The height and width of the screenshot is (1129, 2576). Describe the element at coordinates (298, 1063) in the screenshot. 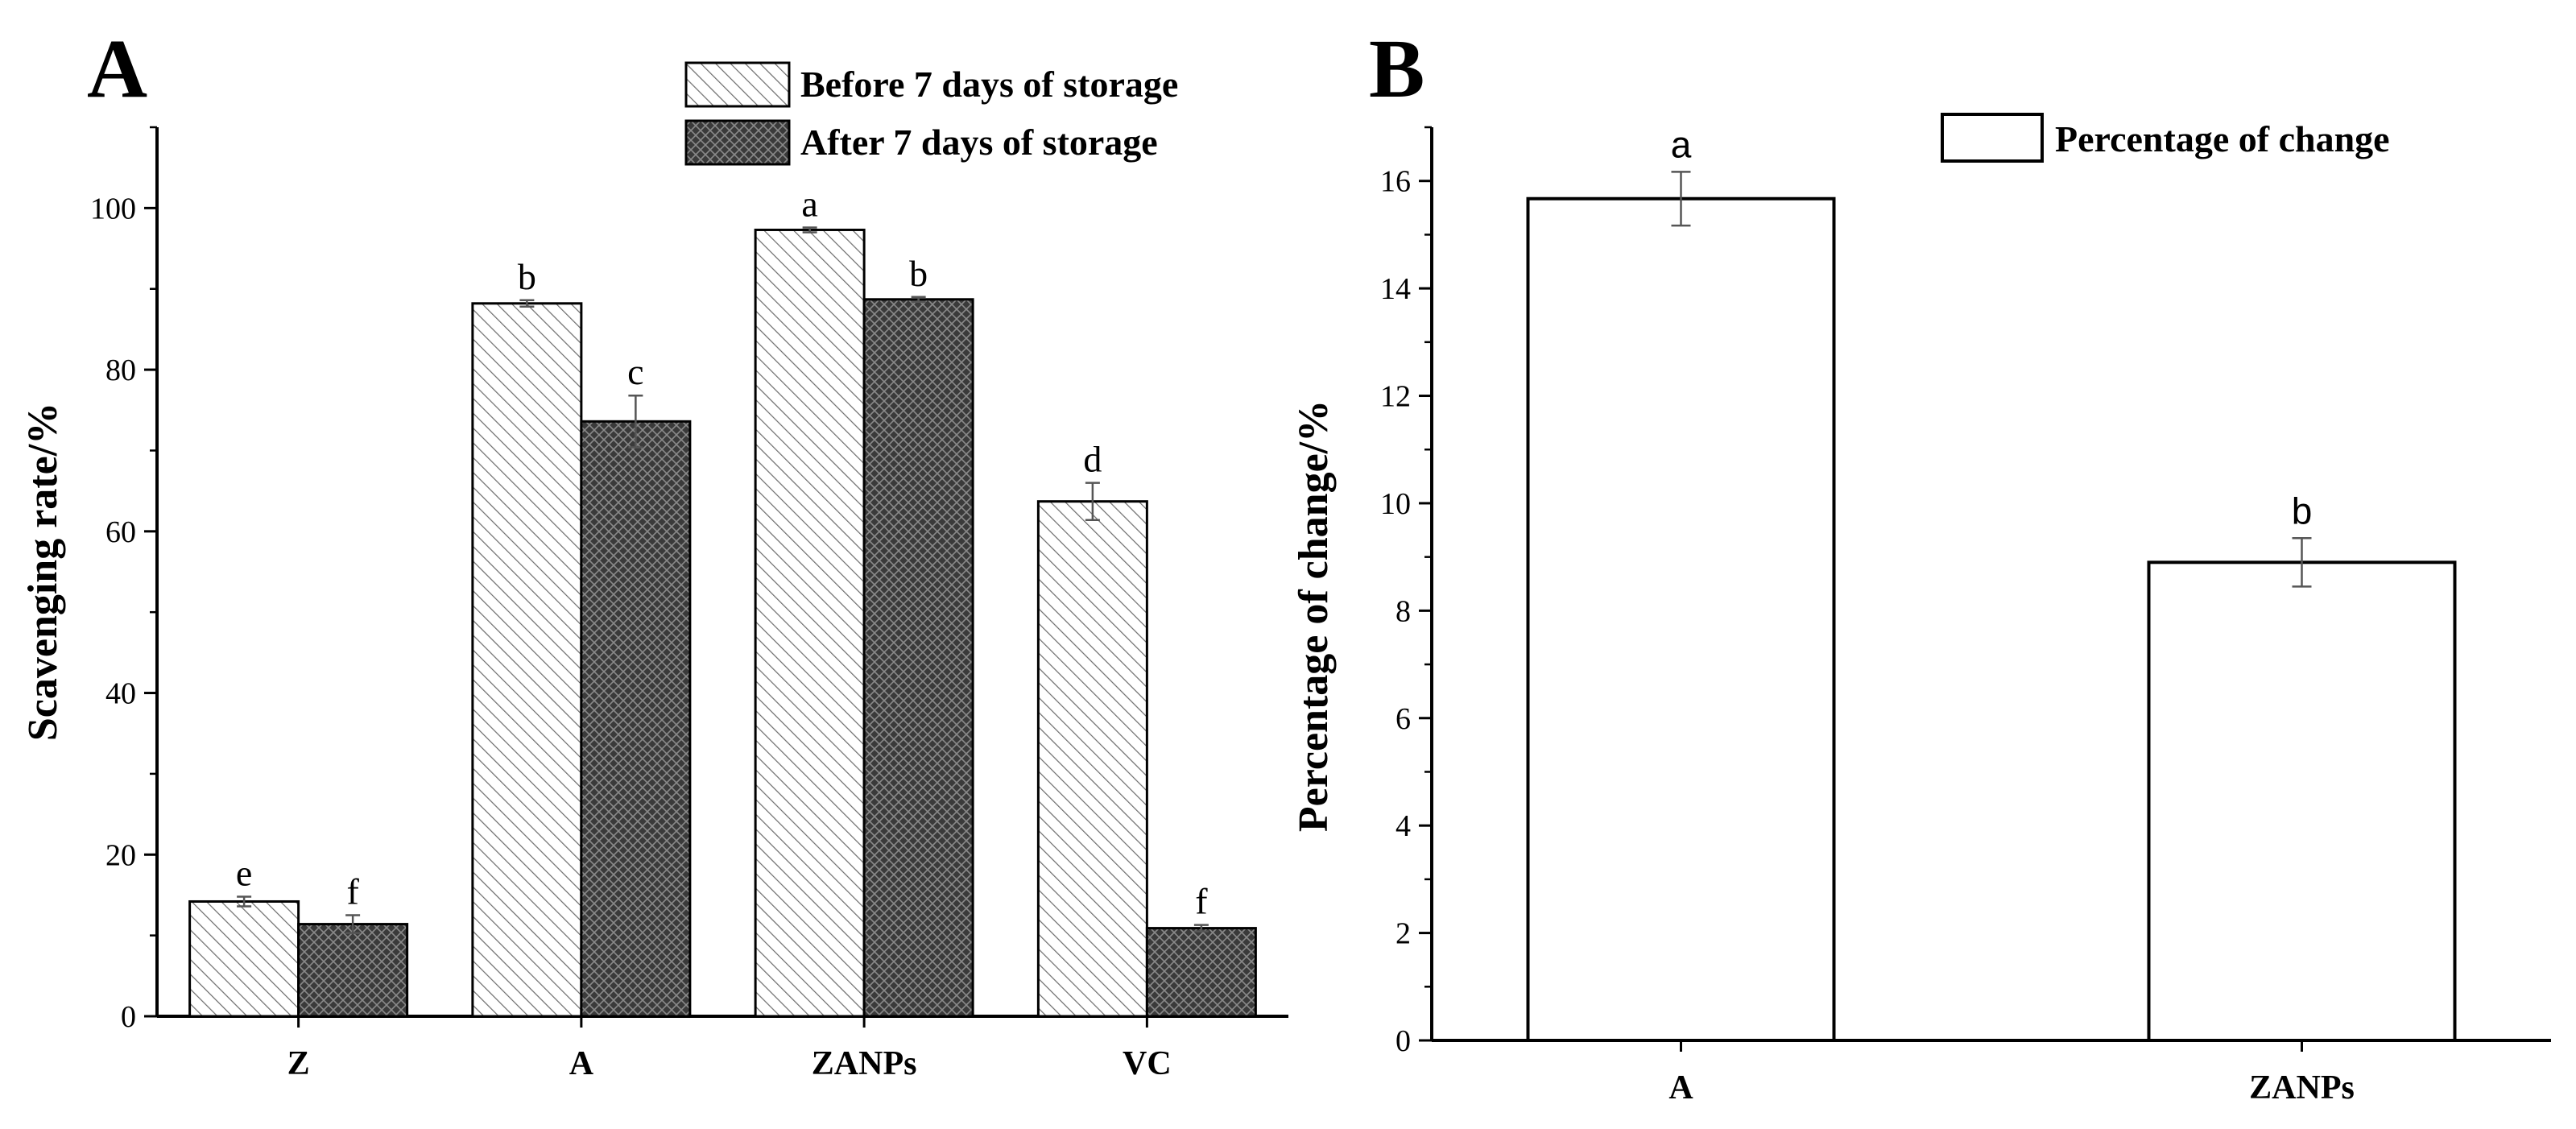

I see `panel-a-category-label: Z` at that location.